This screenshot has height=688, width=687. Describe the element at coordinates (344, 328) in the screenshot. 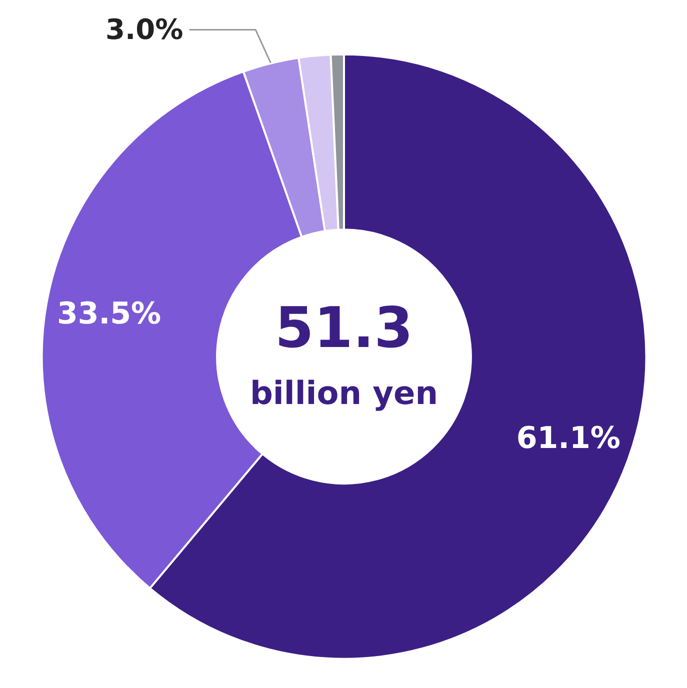

I see `text: 51.3` at that location.